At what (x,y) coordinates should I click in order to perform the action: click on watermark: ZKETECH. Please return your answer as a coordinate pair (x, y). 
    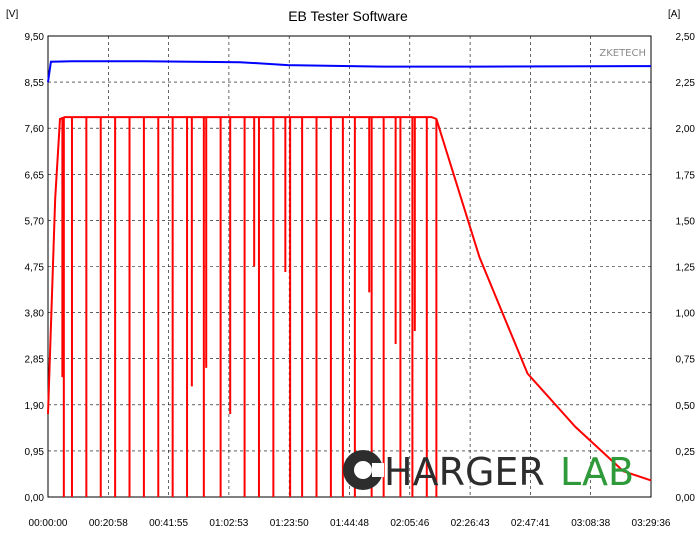
    Looking at the image, I should click on (622, 53).